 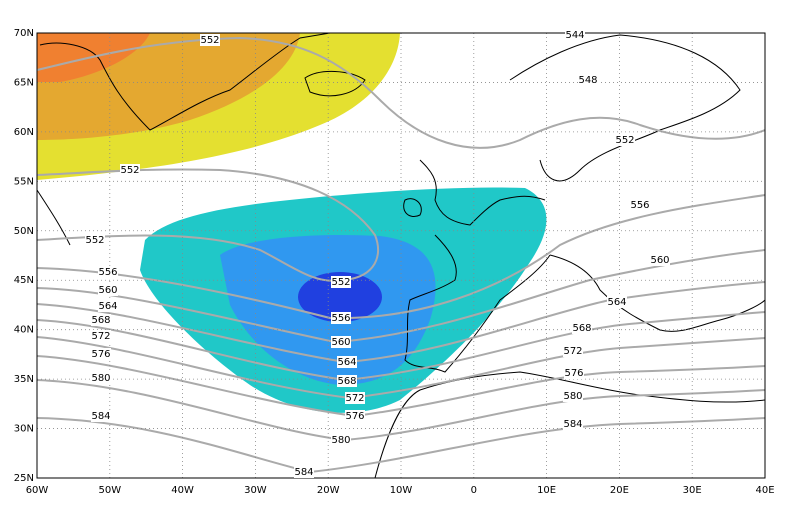 What do you see at coordinates (255, 490) in the screenshot?
I see `longitude-label: 30W` at bounding box center [255, 490].